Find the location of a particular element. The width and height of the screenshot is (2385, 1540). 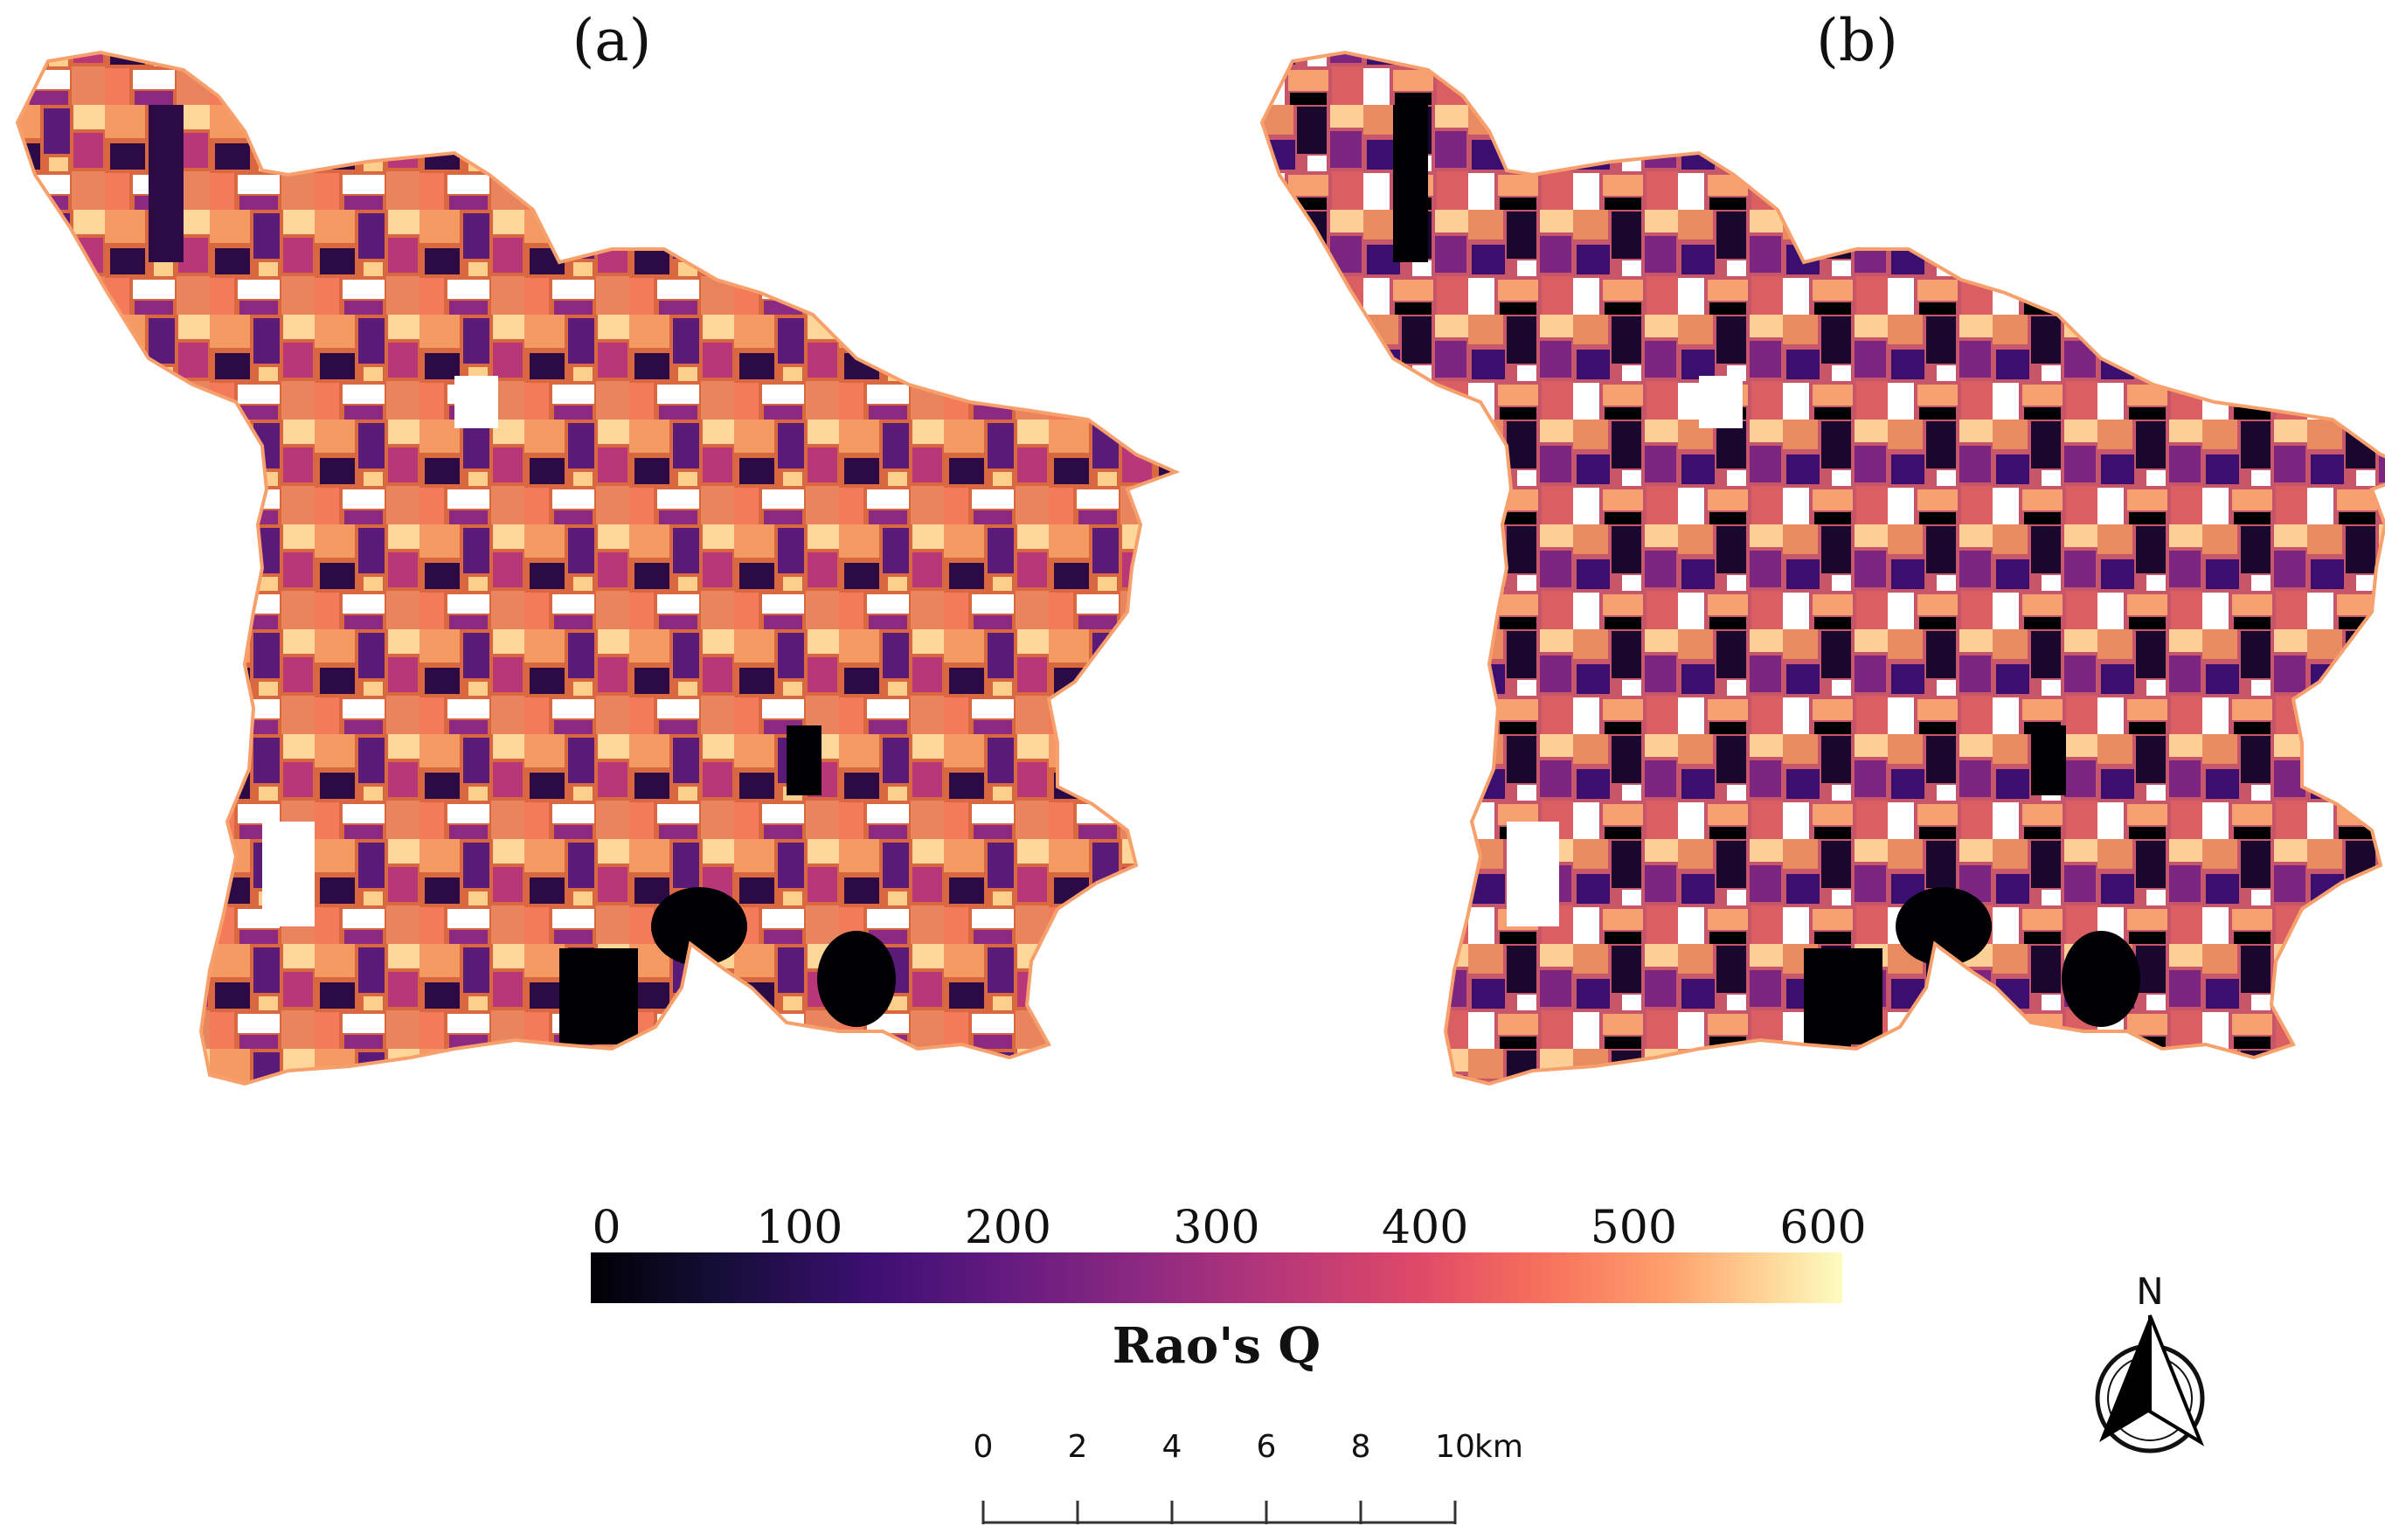

colorbar is located at coordinates (1216, 1278).